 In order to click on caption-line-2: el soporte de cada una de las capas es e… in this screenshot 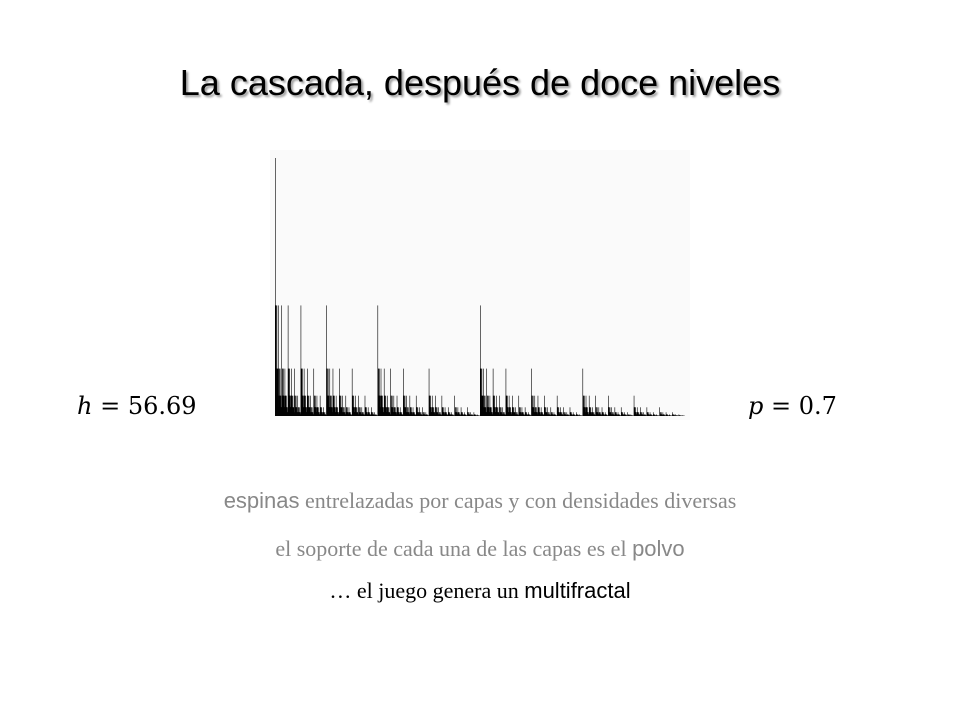, I will do `click(480, 549)`.